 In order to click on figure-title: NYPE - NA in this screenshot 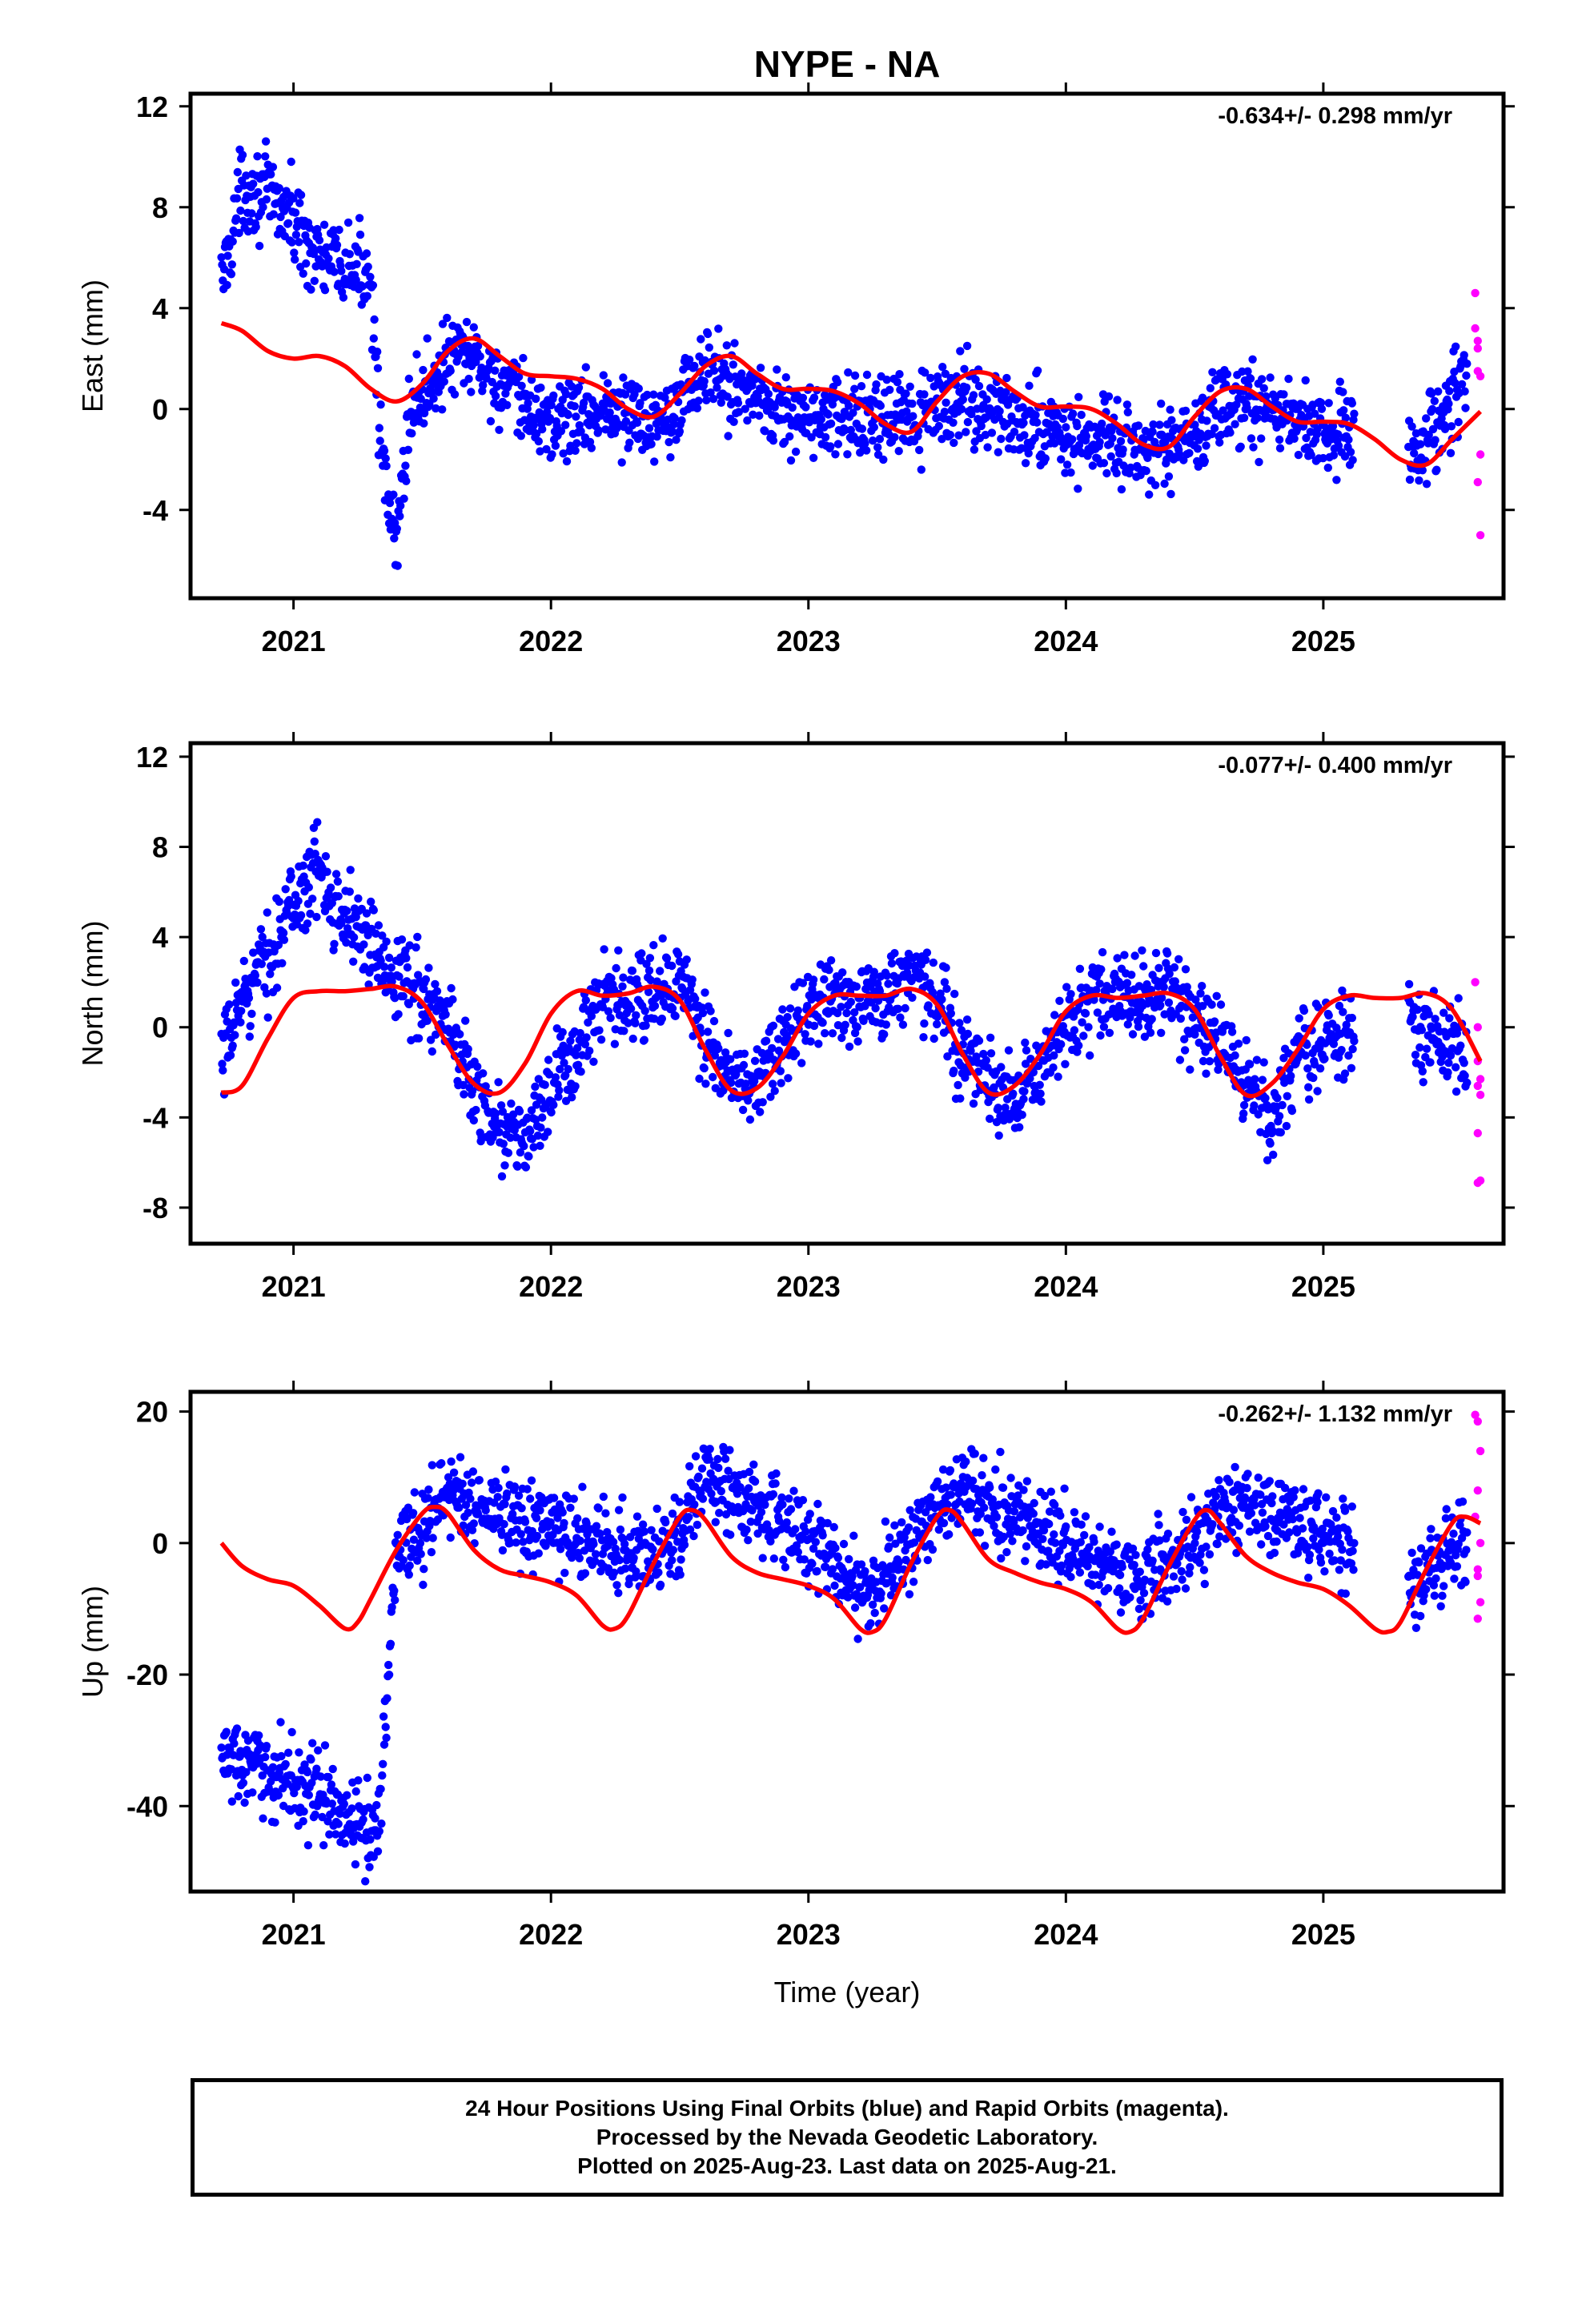, I will do `click(847, 64)`.